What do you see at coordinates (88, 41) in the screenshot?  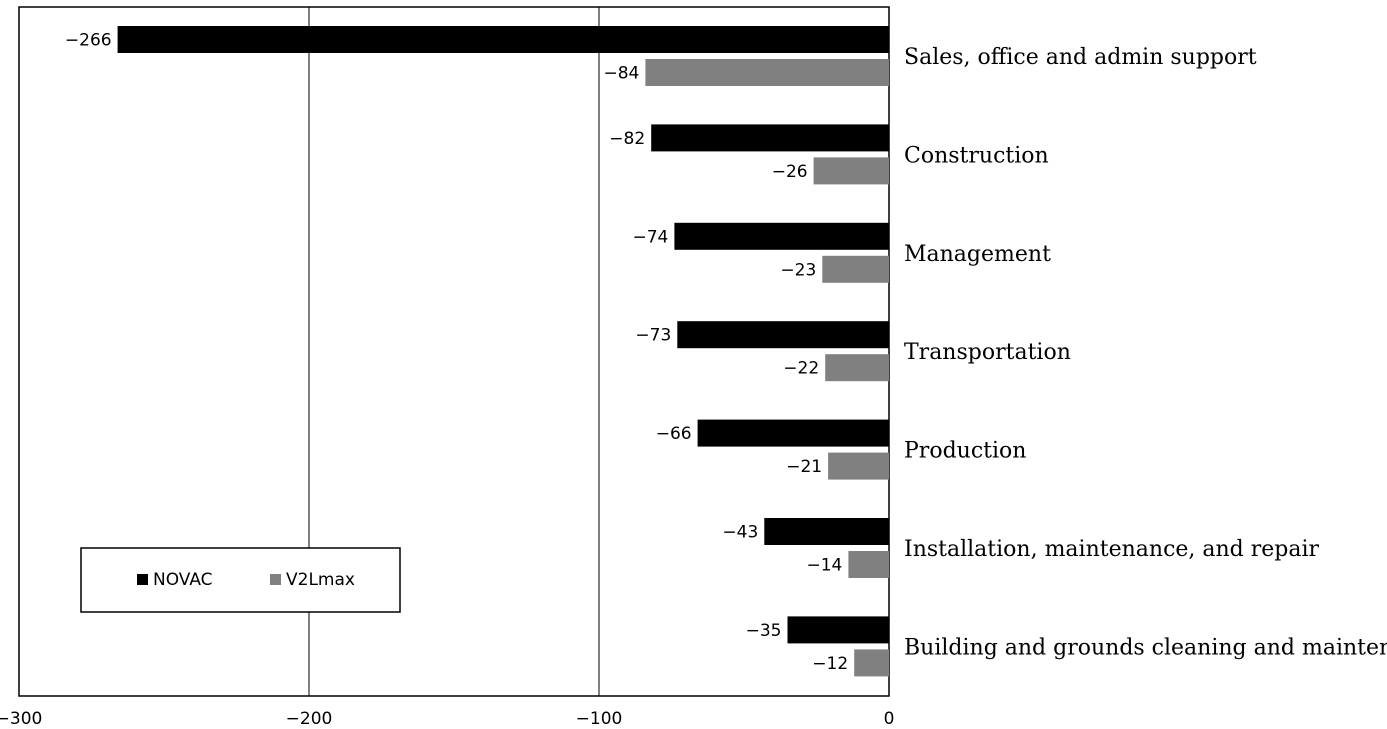 I see `data-label-novac-0: −266` at bounding box center [88, 41].